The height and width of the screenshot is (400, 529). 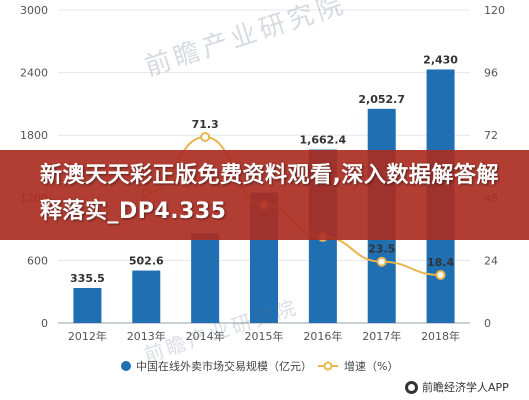 I want to click on credit-text: 前瞻经济学人APP, so click(x=465, y=387).